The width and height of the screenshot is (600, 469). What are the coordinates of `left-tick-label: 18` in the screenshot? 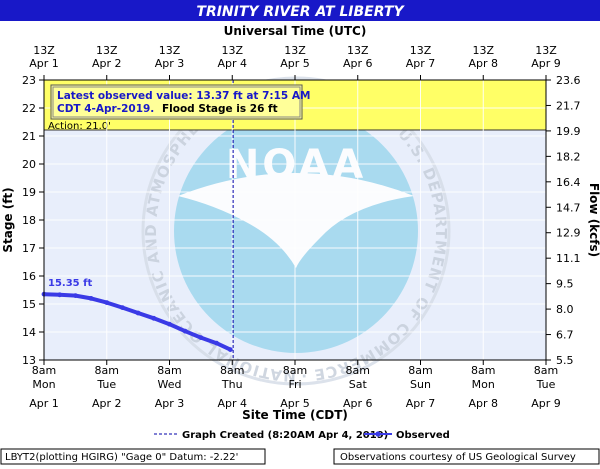 It's located at (29, 220).